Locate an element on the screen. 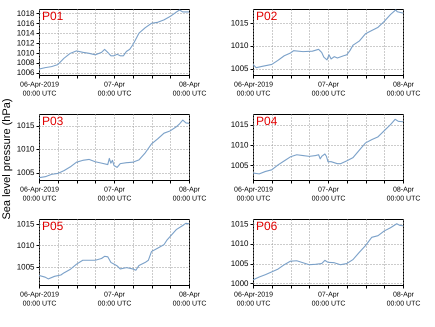 The height and width of the screenshot is (327, 435). y-tick-label: 1006 is located at coordinates (26, 73).